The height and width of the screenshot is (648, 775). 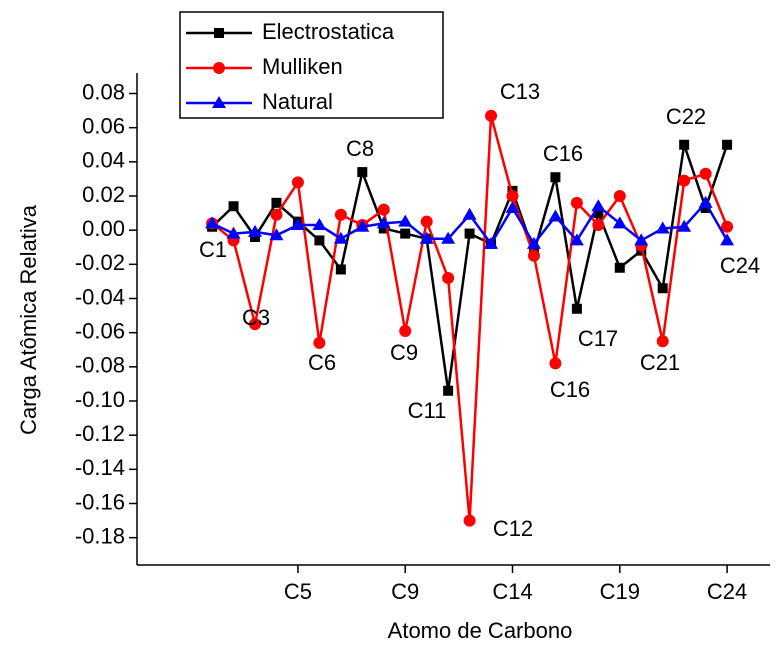 I want to click on annotation: C22, so click(x=686, y=116).